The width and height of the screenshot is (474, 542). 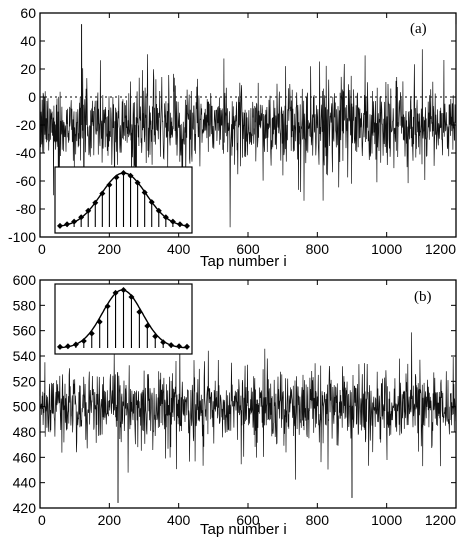 I want to click on panel-b-x-axis-title: Tap number i, so click(x=243, y=529).